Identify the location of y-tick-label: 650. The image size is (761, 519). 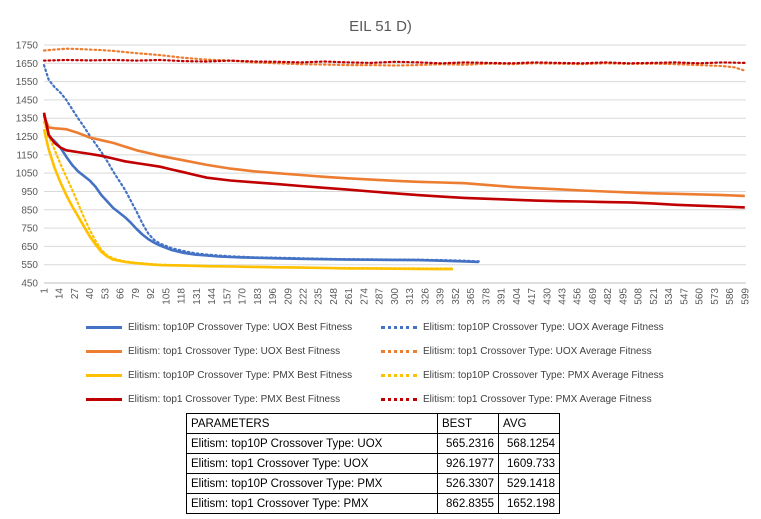
(29, 247).